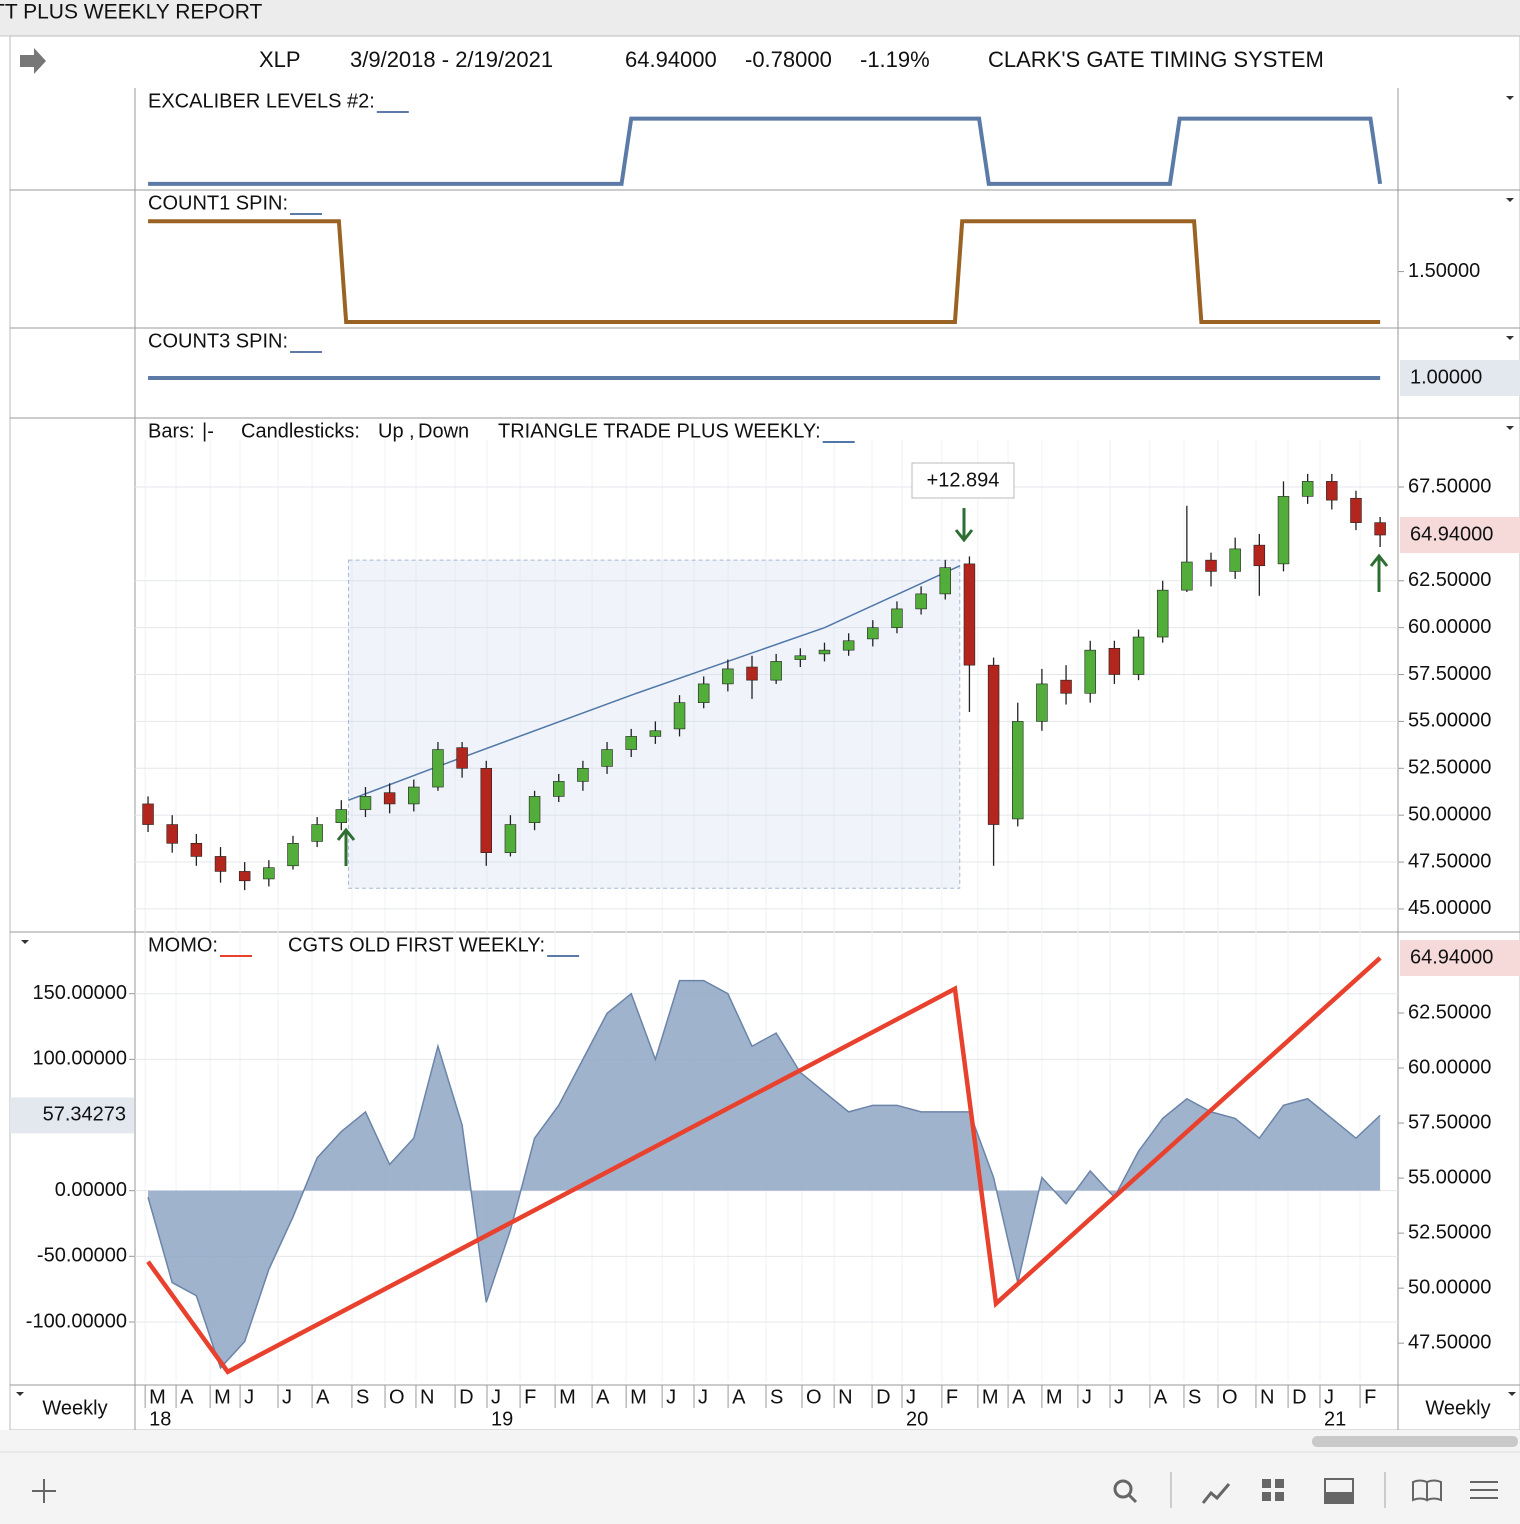  I want to click on change: -0.78000, so click(788, 59).